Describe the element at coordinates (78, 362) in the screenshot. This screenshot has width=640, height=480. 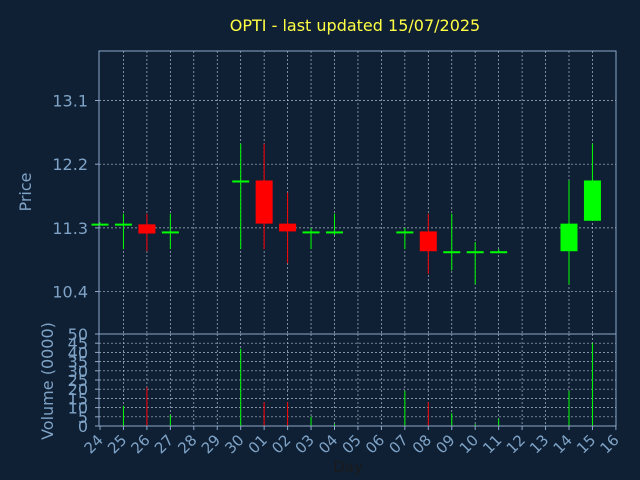
I see `volume-tick-label: 35` at that location.